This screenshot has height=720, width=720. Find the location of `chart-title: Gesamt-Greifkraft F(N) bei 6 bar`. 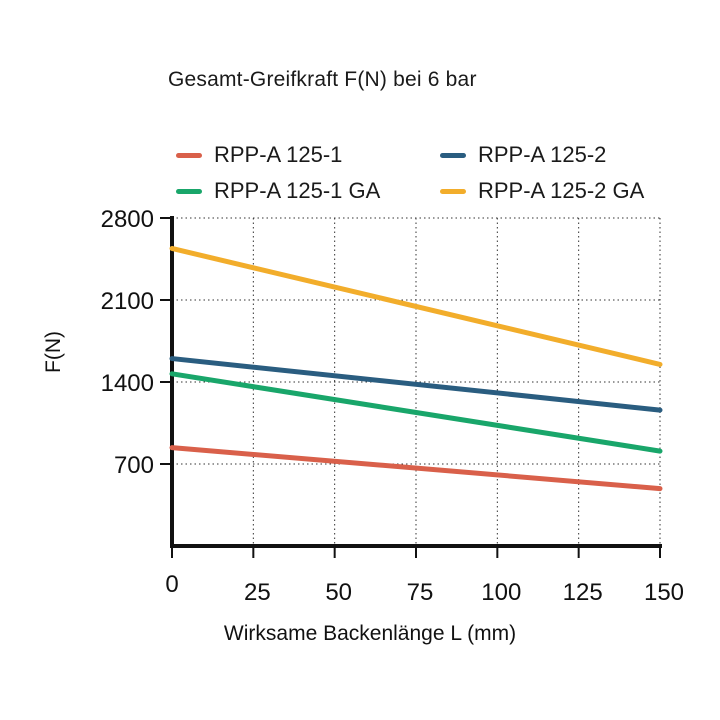

chart-title: Gesamt-Greifkraft F(N) bei 6 bar is located at coordinates (322, 79).